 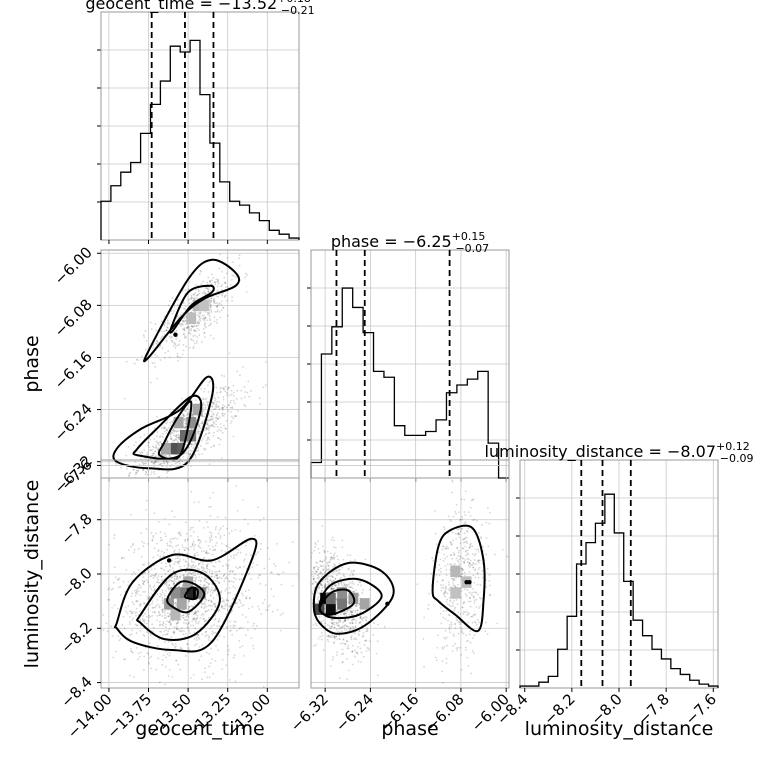 What do you see at coordinates (619, 566) in the screenshot?
I see `hist-panel-luminosity_distance: luminosity_distance = −8.07+0.12 −0.09` at bounding box center [619, 566].